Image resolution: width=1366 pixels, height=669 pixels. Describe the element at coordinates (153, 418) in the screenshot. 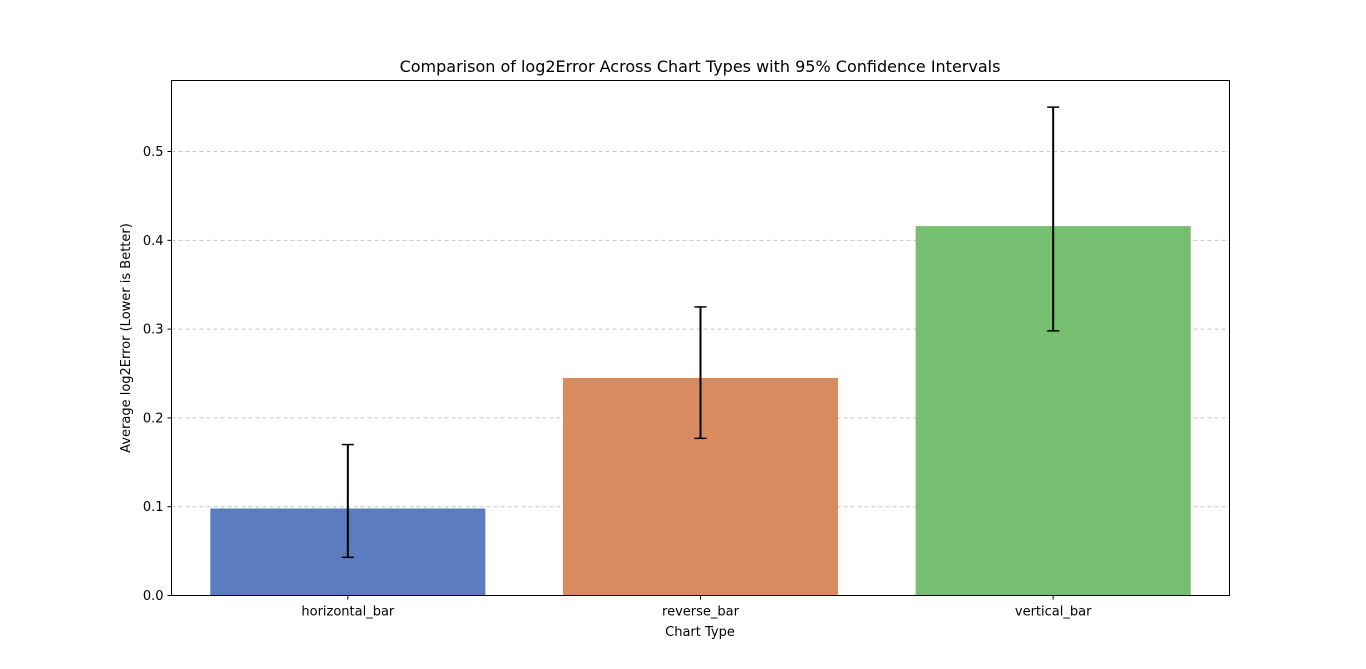

I see `y-tick-label: 0.2` at that location.